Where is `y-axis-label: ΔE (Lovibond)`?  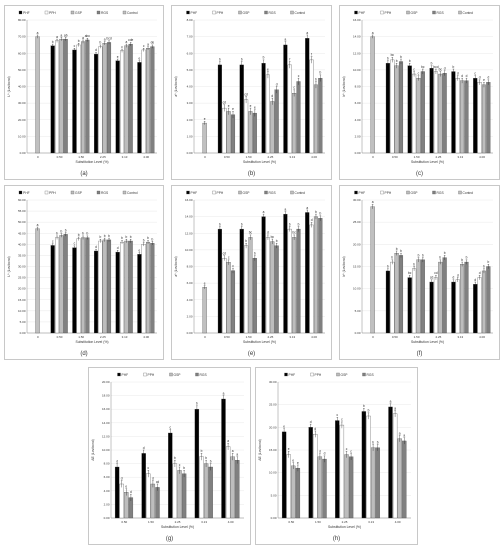
y-axis-label: ΔE (Lovibond) is located at coordinates (260, 450).